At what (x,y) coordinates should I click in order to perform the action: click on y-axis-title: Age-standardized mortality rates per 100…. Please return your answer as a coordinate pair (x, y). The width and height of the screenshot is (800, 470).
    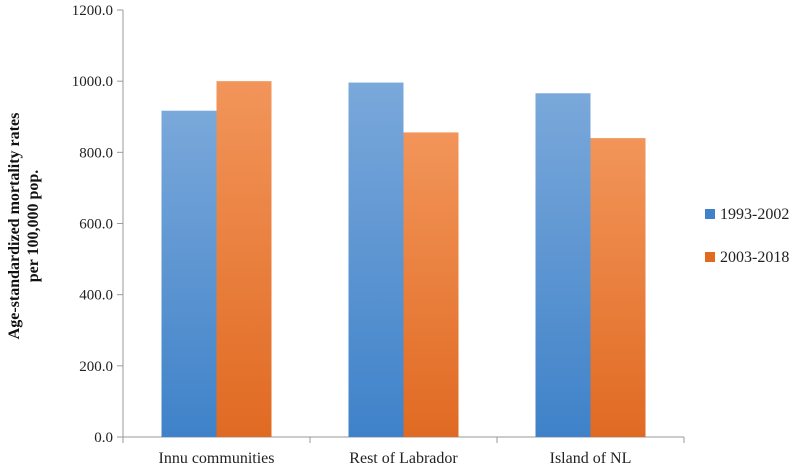
    Looking at the image, I should click on (24, 226).